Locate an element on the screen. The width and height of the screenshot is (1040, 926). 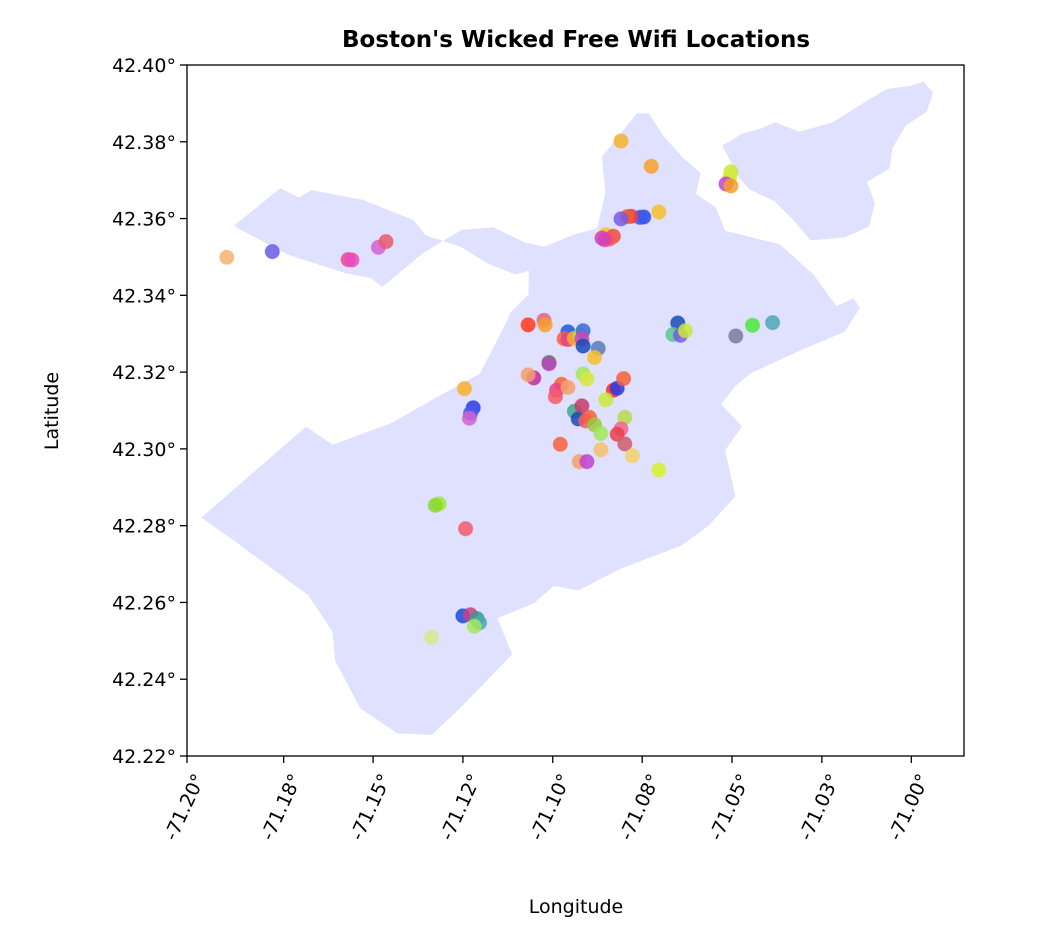
y-tick-label: 42.26° is located at coordinates (144, 603).